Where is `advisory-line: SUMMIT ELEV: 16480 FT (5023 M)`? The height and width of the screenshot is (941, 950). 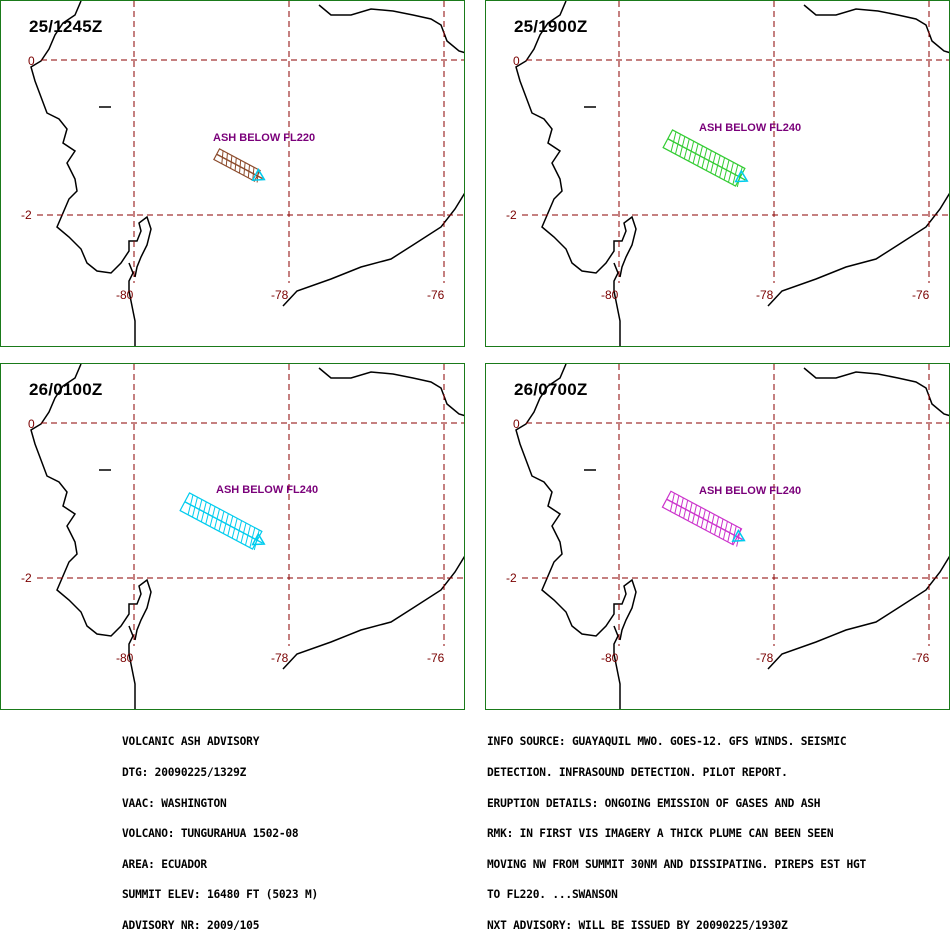
advisory-line: SUMMIT ELEV: 16480 FT (5023 M) is located at coordinates (220, 895).